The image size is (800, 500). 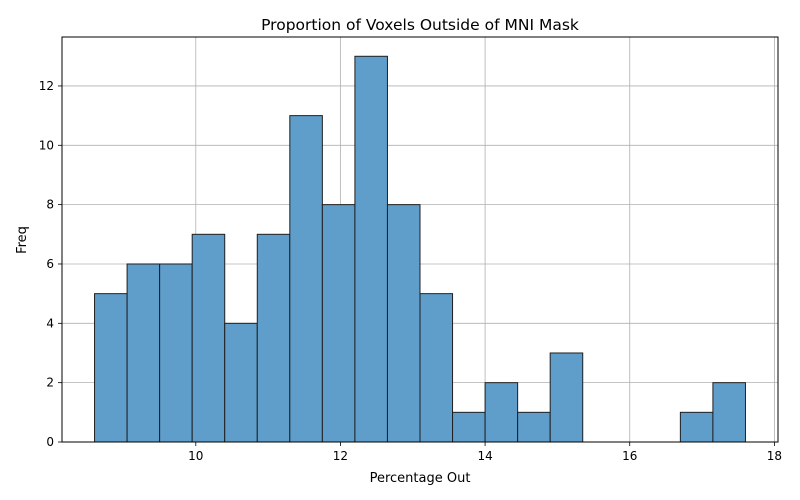 What do you see at coordinates (420, 25) in the screenshot?
I see `chart-title: Proportion of Voxels Outside of MNI Mask` at bounding box center [420, 25].